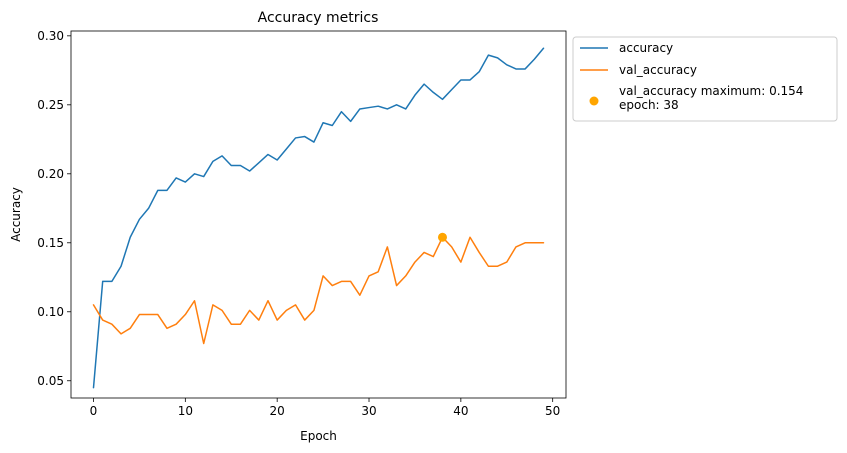 The image size is (847, 453). I want to click on legend-label-val-accuracy: val_accuracy, so click(658, 70).